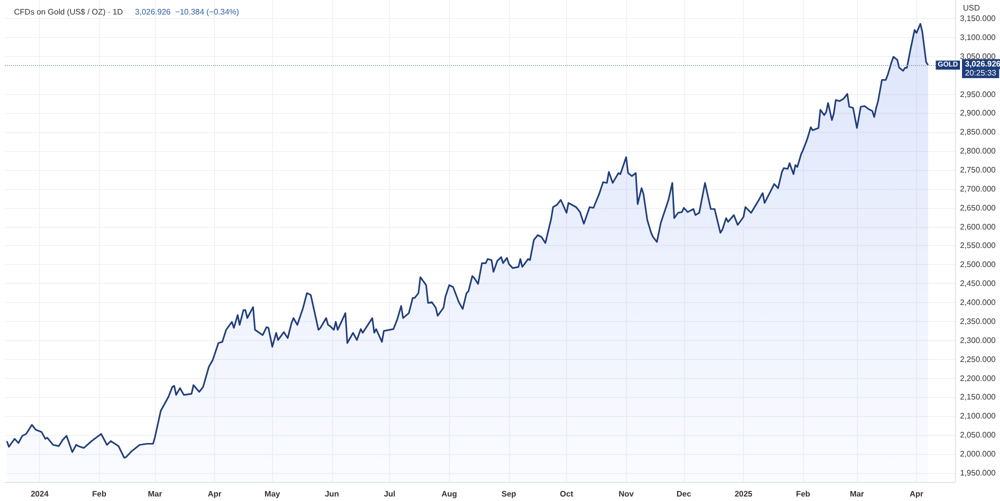 The image size is (1000, 501). Describe the element at coordinates (978, 416) in the screenshot. I see `y-tick-label: 2,100.000` at that location.